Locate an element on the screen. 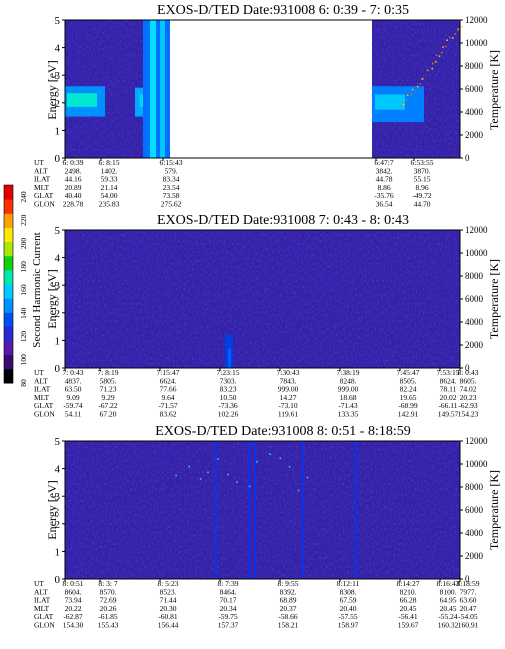  ephemeris-value: 7:23:15 is located at coordinates (228, 372).